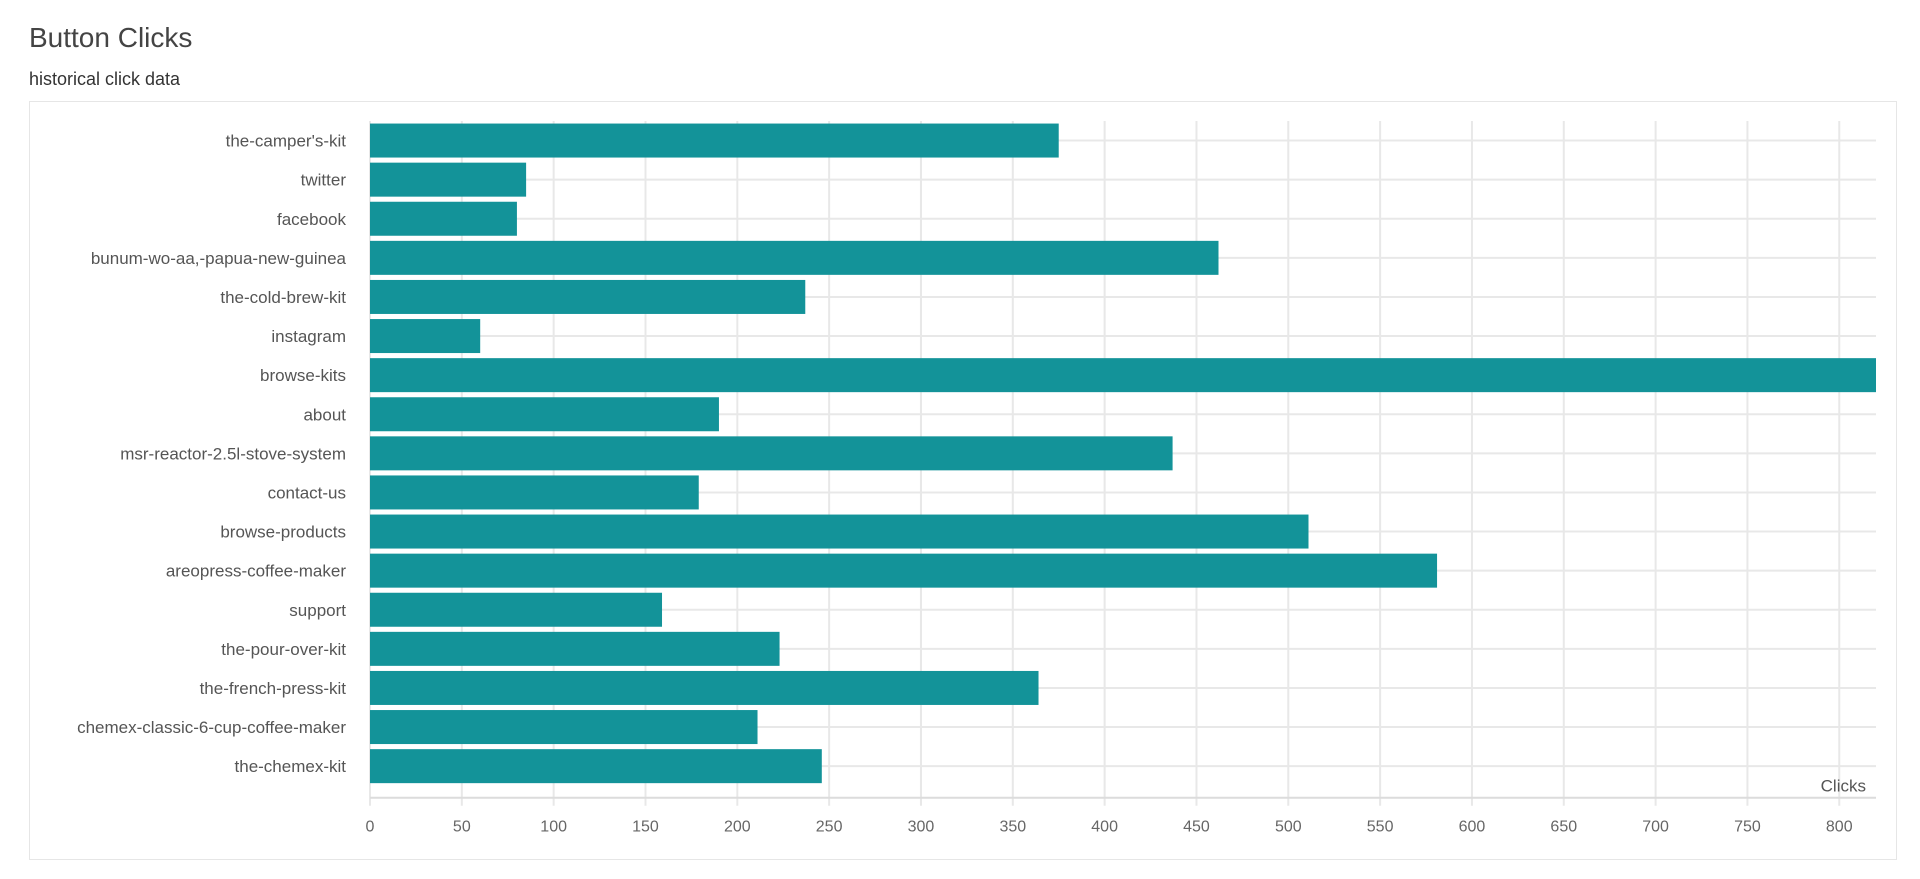  I want to click on category-label: browse-kits, so click(303, 375).